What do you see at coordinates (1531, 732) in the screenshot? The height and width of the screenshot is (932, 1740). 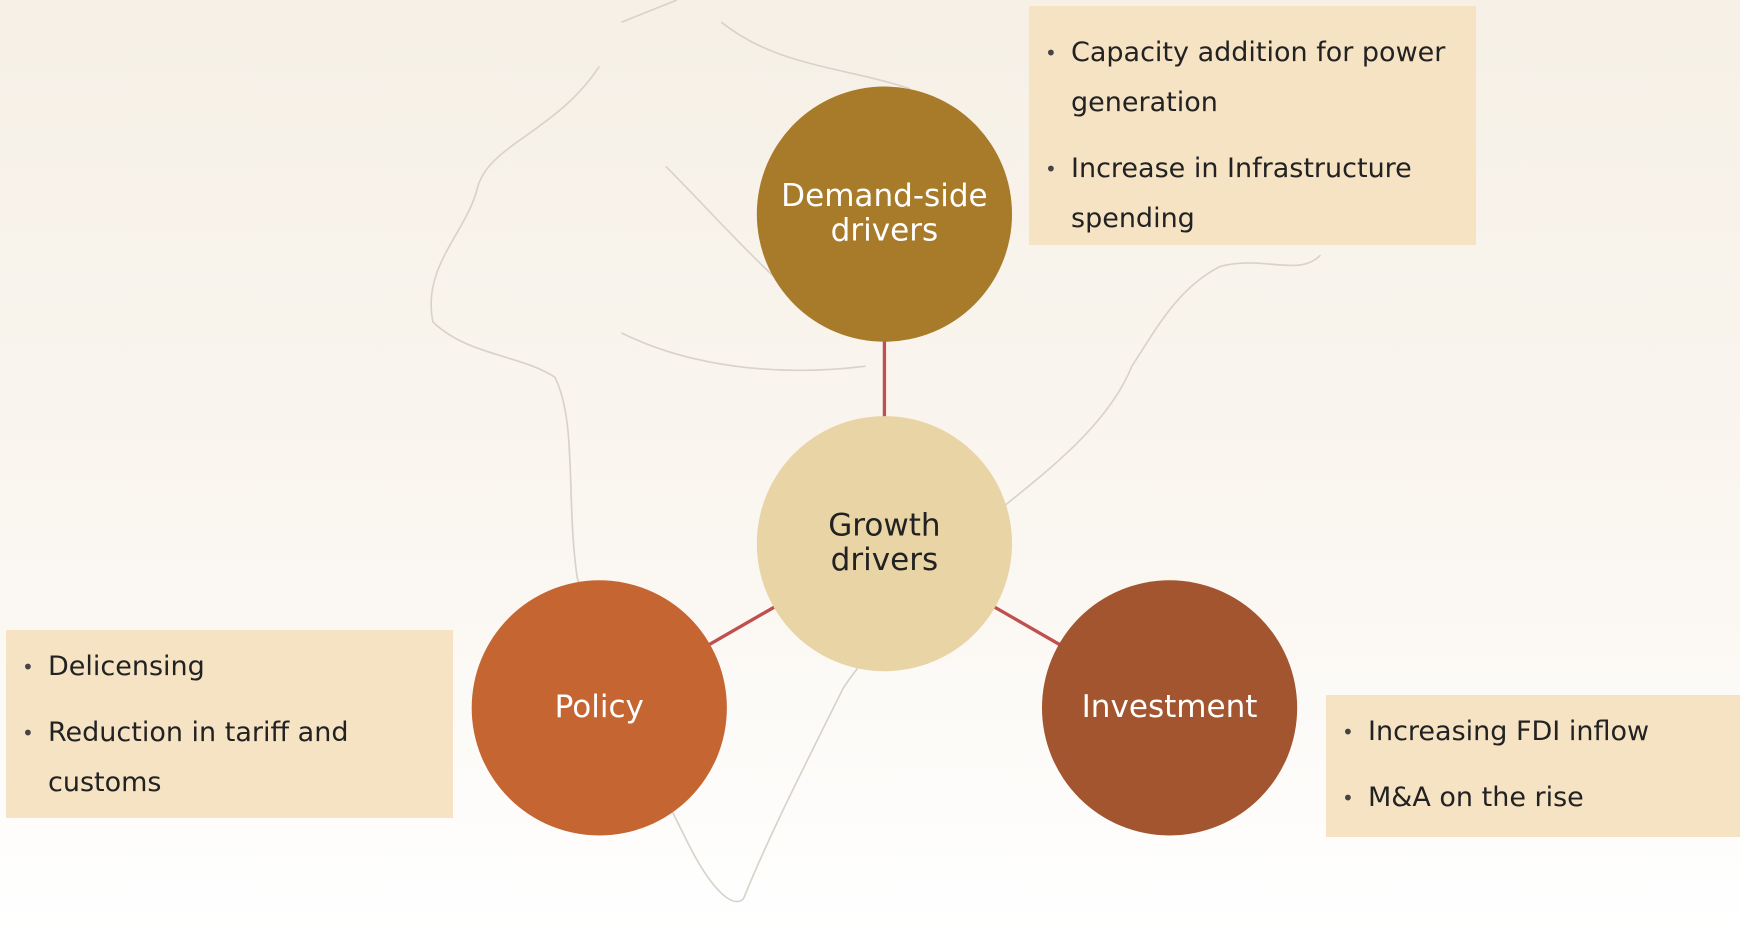 I see `bullet: Increasing FDI inflow` at bounding box center [1531, 732].